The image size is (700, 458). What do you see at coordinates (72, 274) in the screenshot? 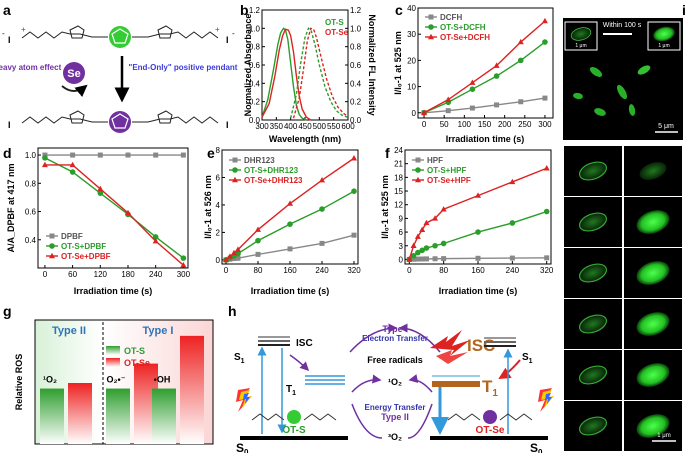
I see `xtick-label-d-1: 60` at bounding box center [72, 274].